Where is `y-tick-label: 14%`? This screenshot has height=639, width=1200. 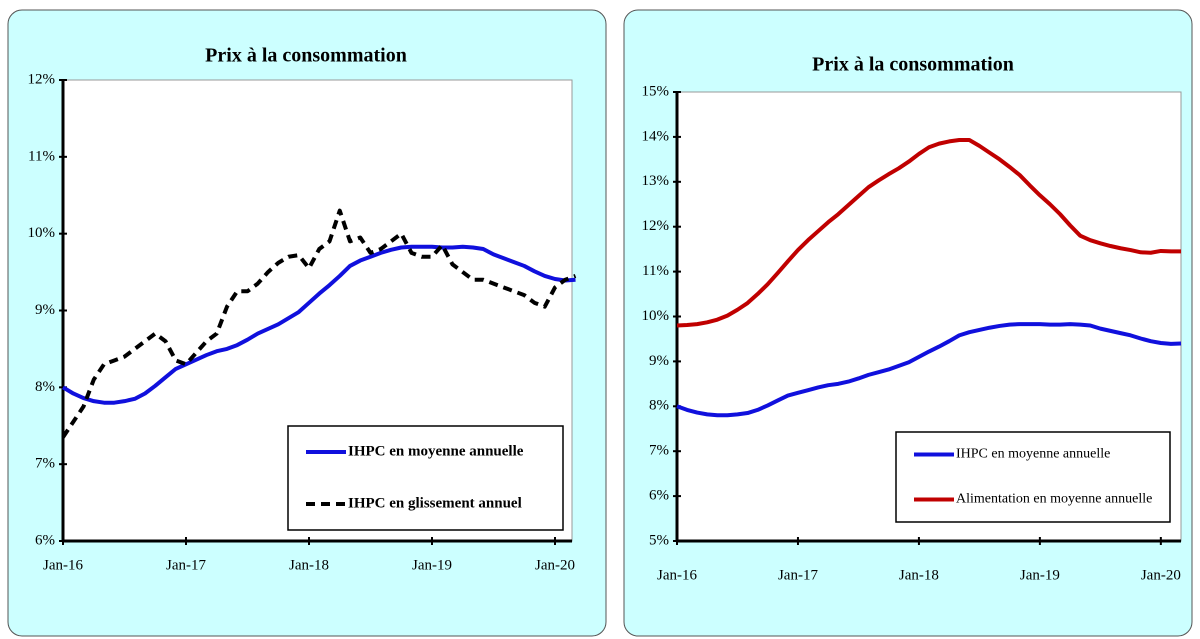 y-tick-label: 14% is located at coordinates (656, 136).